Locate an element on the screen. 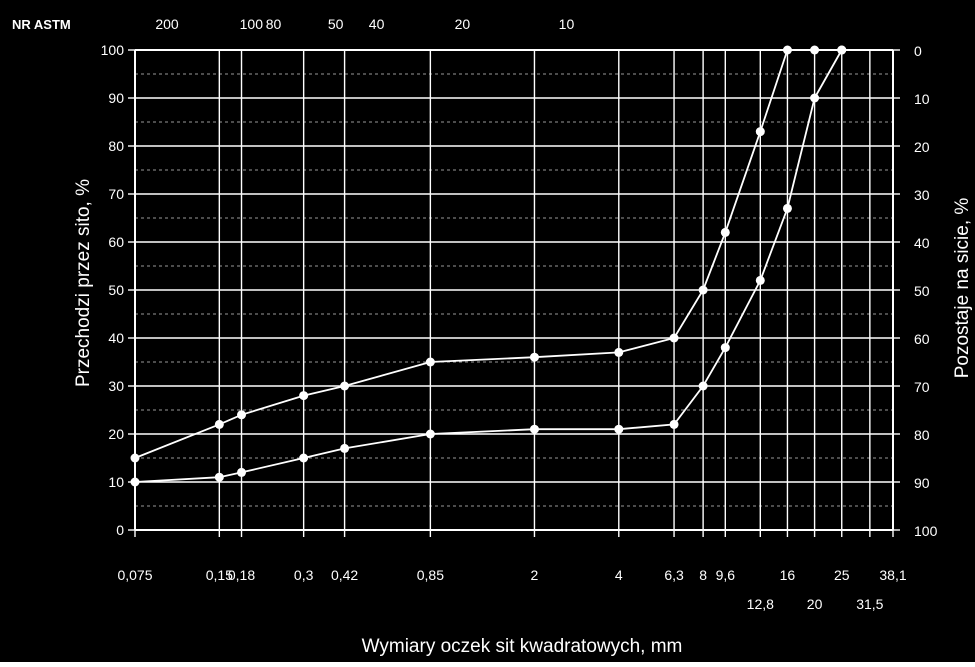 The height and width of the screenshot is (667, 975). y-axis-title-left: Przechodzi przez sito, % is located at coordinates (83, 283).